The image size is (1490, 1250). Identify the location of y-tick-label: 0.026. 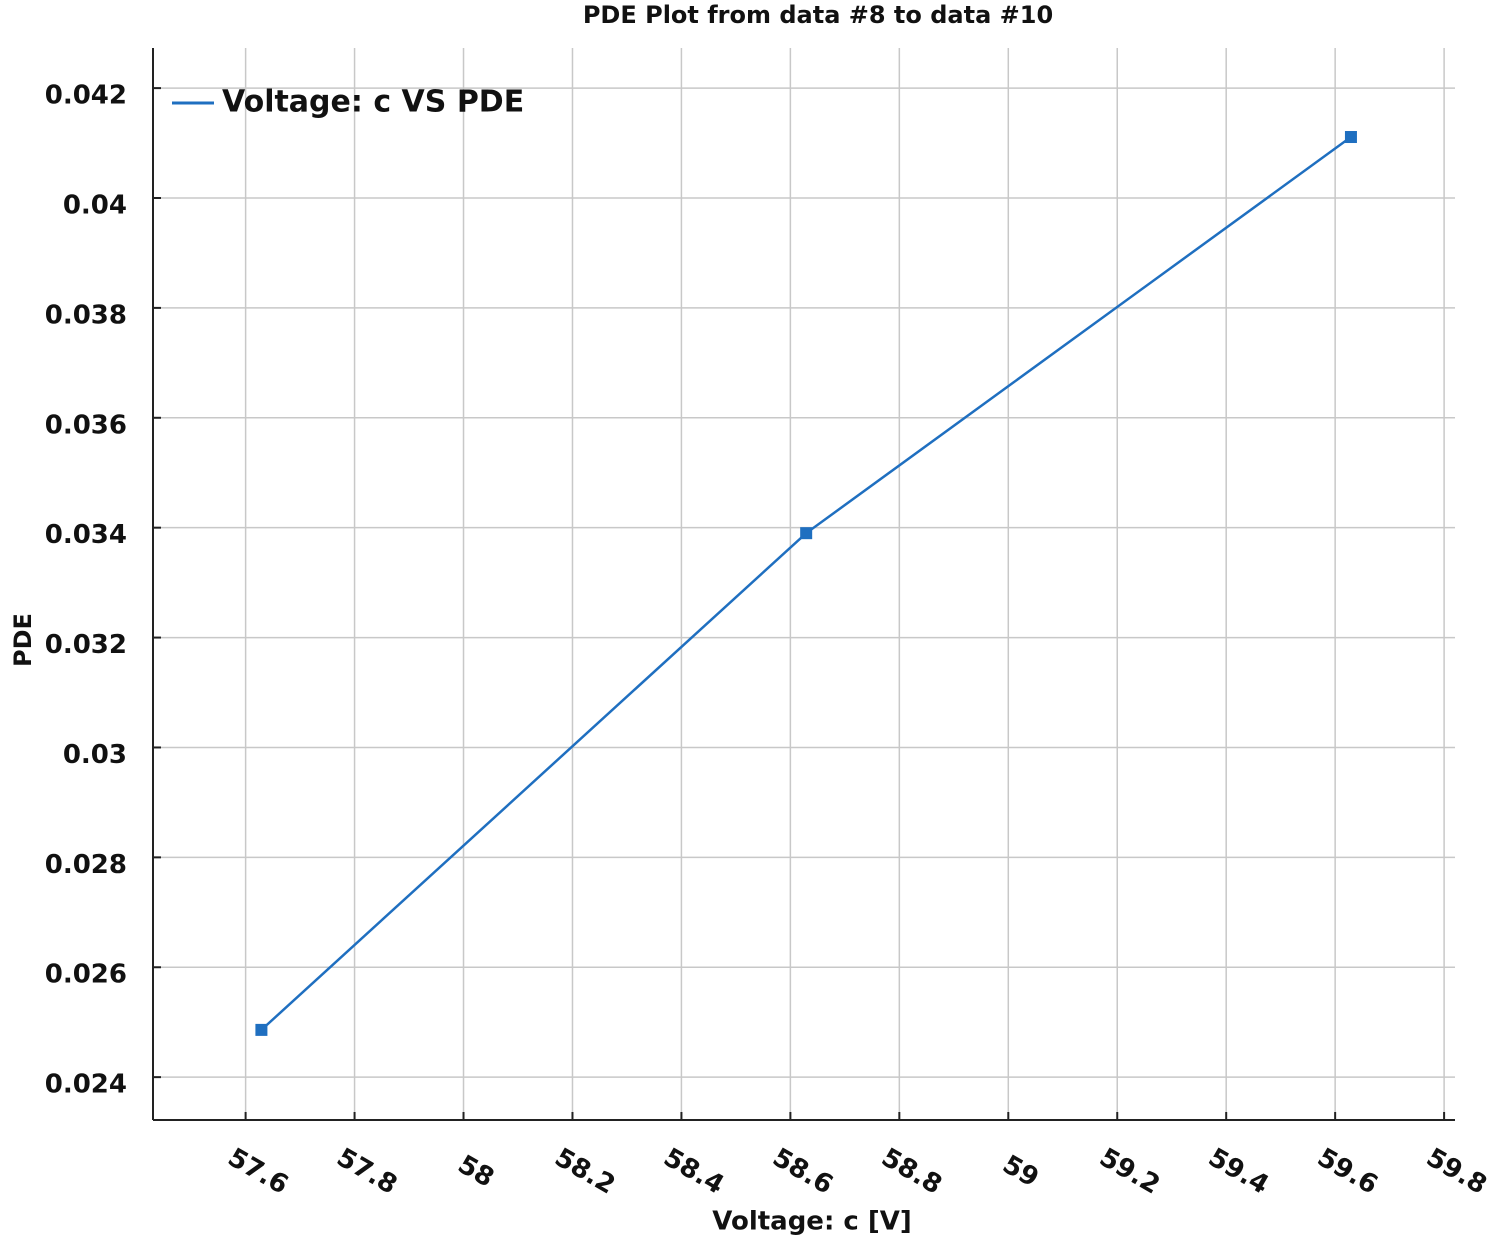
(86, 975).